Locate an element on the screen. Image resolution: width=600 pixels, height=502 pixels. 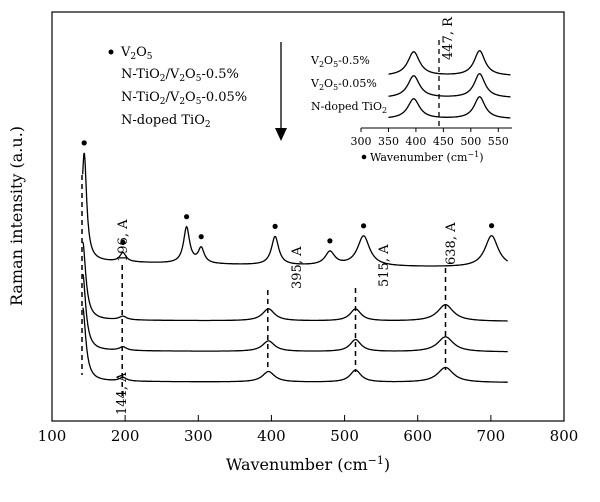
annotation-196: 196, A is located at coordinates (123, 240).